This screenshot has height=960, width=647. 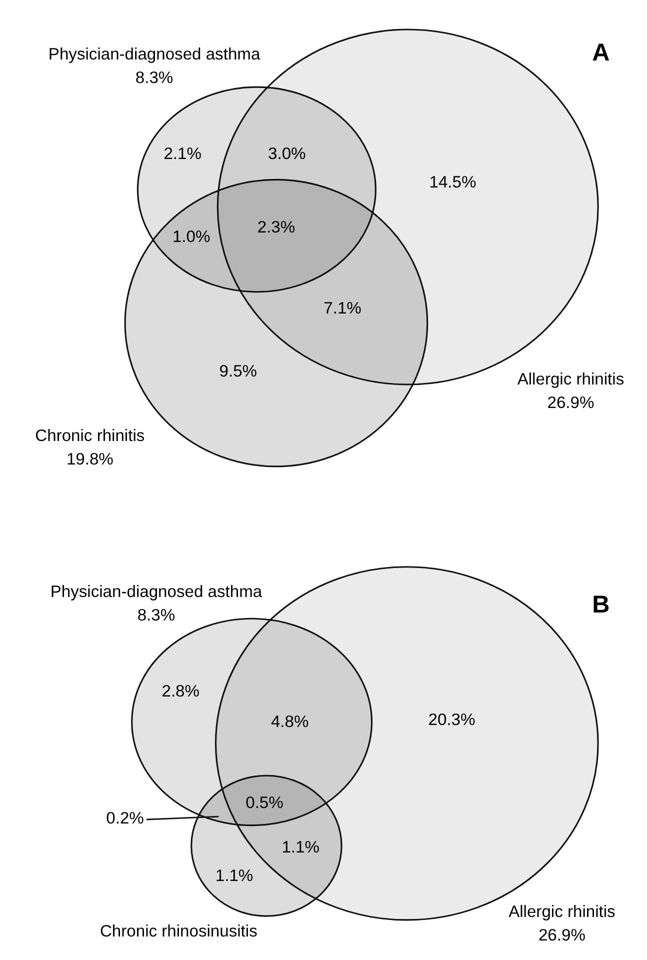 What do you see at coordinates (125, 818) in the screenshot?
I see `text: 0.2%` at bounding box center [125, 818].